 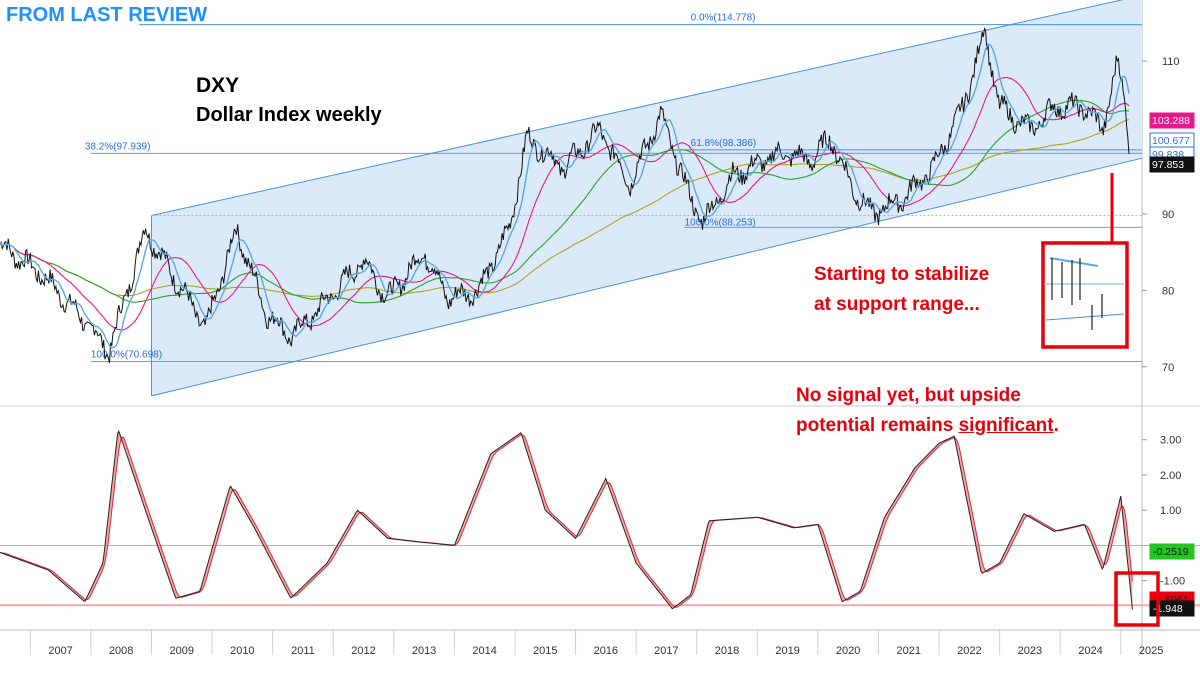 I want to click on annotation-significant-word: significant, so click(x=1006, y=425).